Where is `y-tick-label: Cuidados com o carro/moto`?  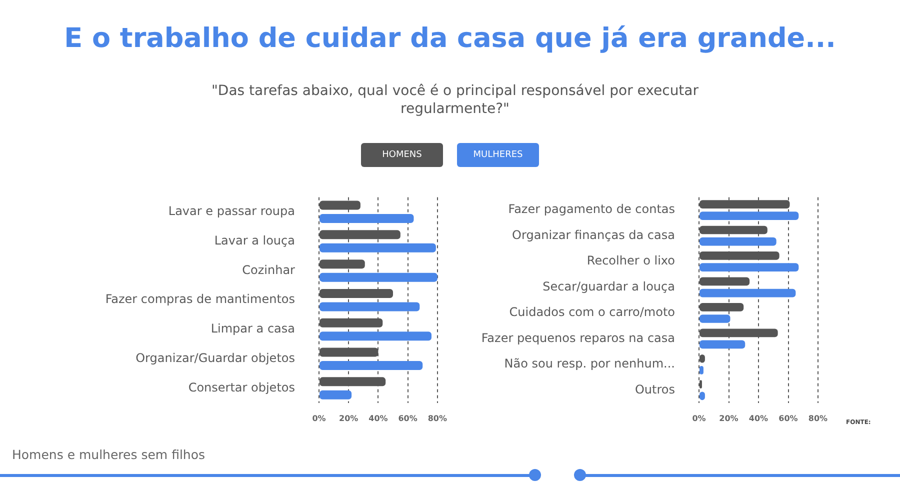 y-tick-label: Cuidados com o carro/moto is located at coordinates (592, 312).